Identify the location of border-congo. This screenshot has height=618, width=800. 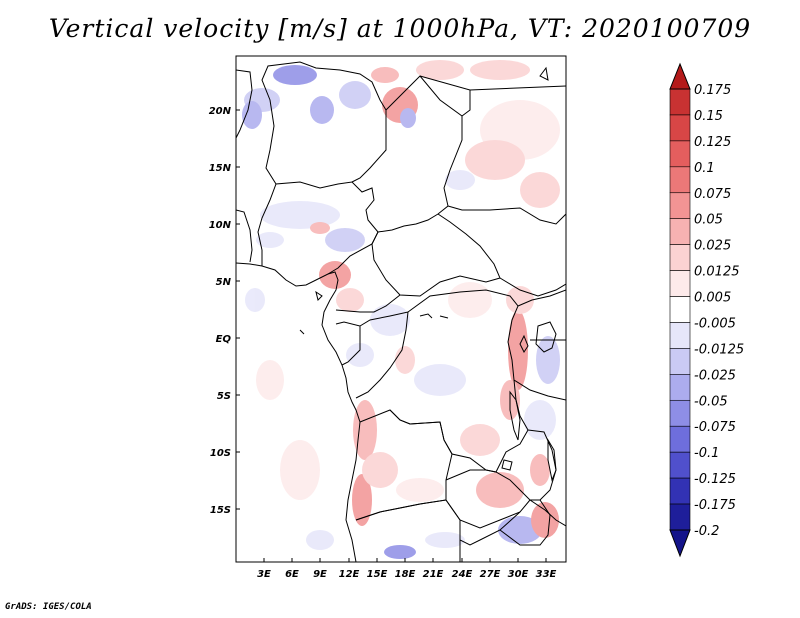
(382, 355).